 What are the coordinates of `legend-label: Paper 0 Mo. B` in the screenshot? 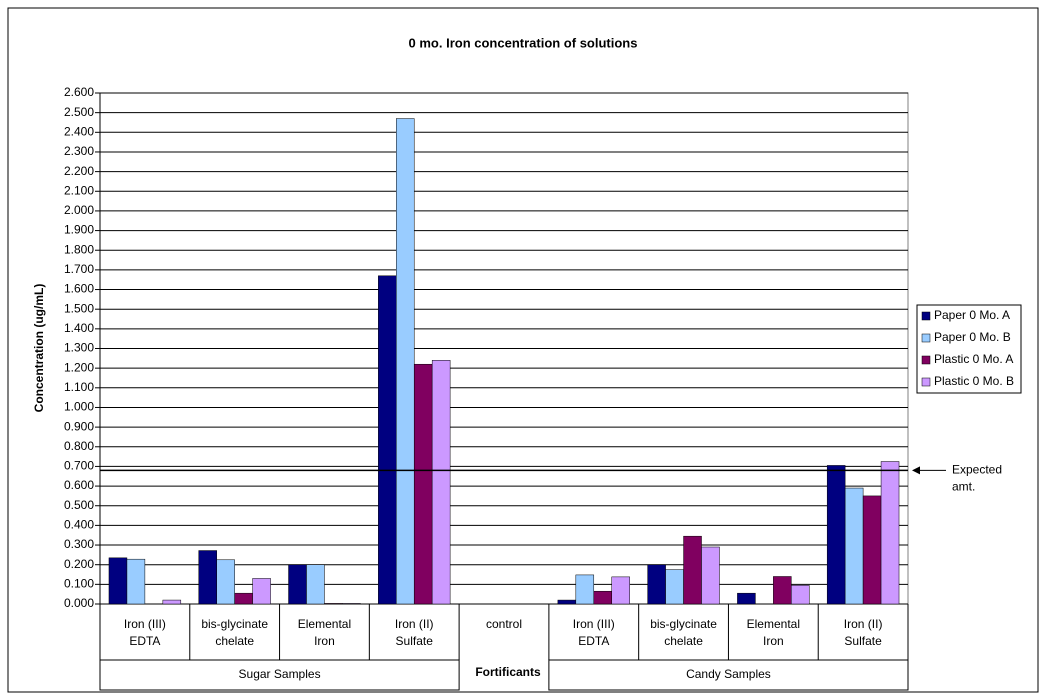 It's located at (972, 337).